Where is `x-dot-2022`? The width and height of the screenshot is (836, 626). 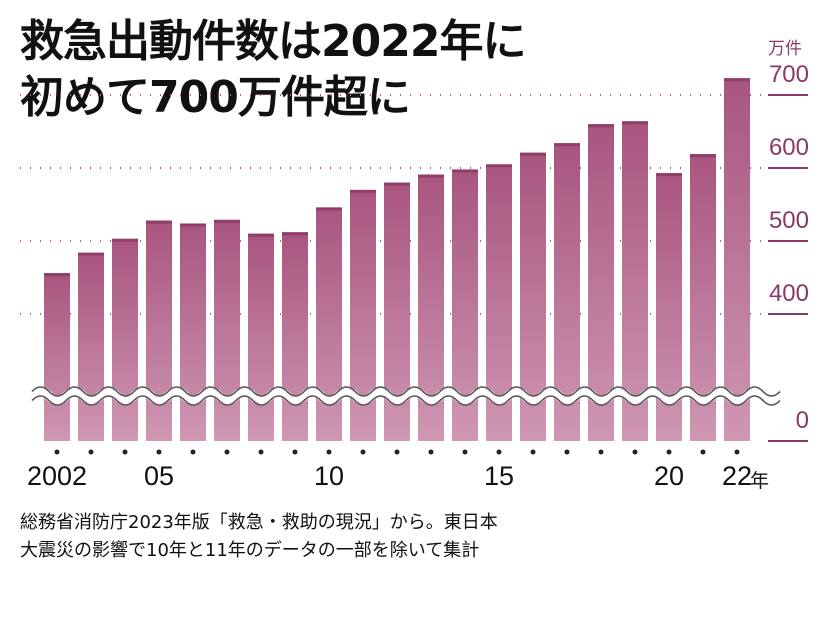
x-dot-2022 is located at coordinates (737, 452).